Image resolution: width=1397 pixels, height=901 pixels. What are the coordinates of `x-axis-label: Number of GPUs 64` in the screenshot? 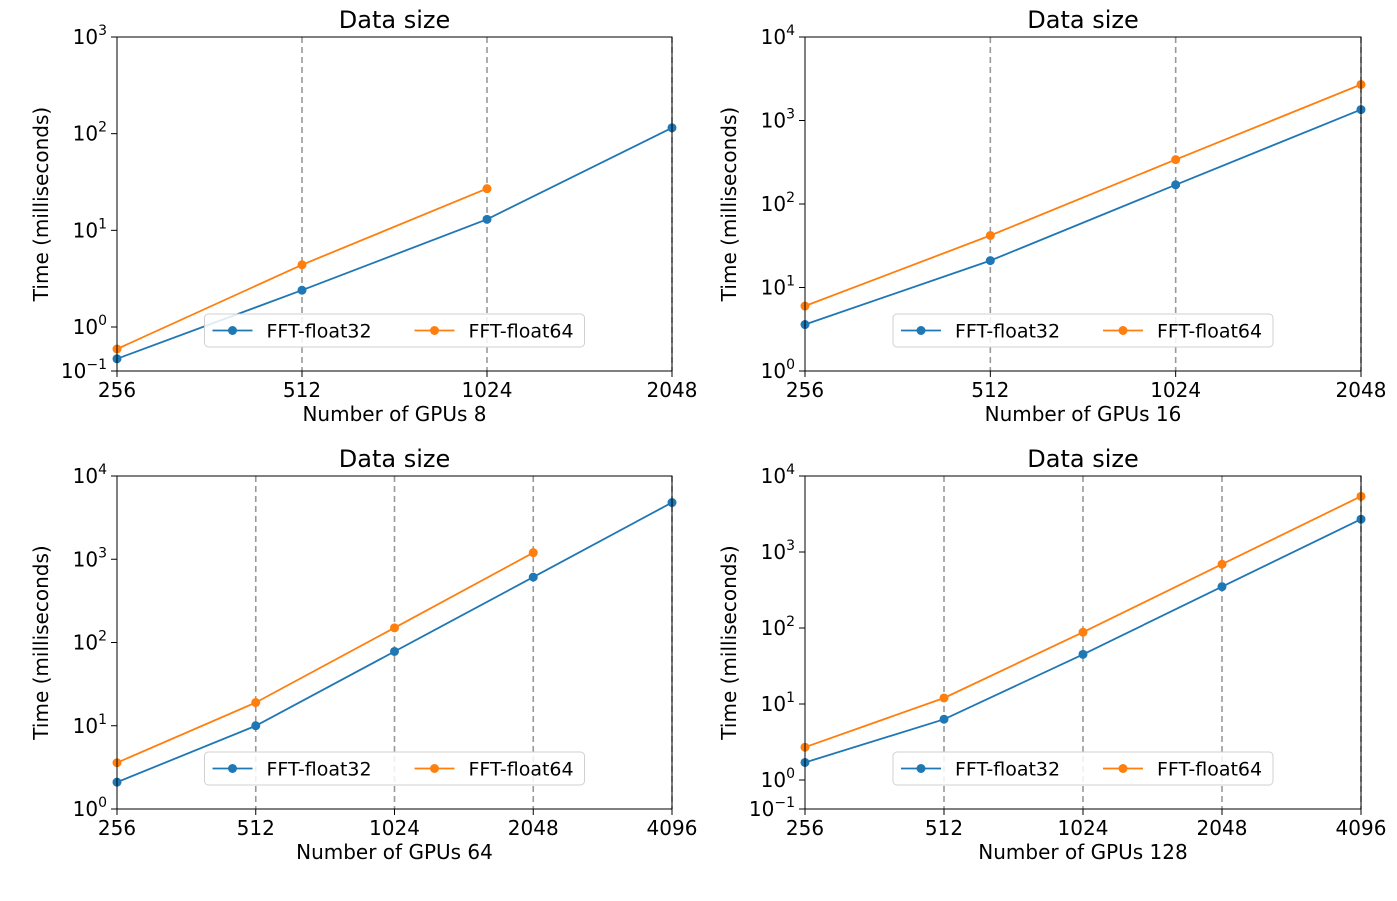 It's located at (394, 852).